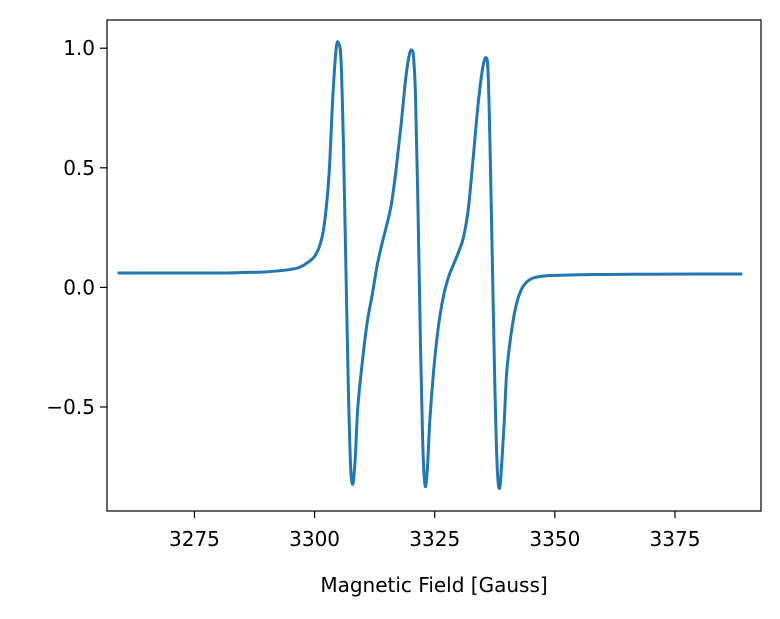 Image resolution: width=780 pixels, height=619 pixels. What do you see at coordinates (554, 539) in the screenshot?
I see `x-tick-label: 3350` at bounding box center [554, 539].